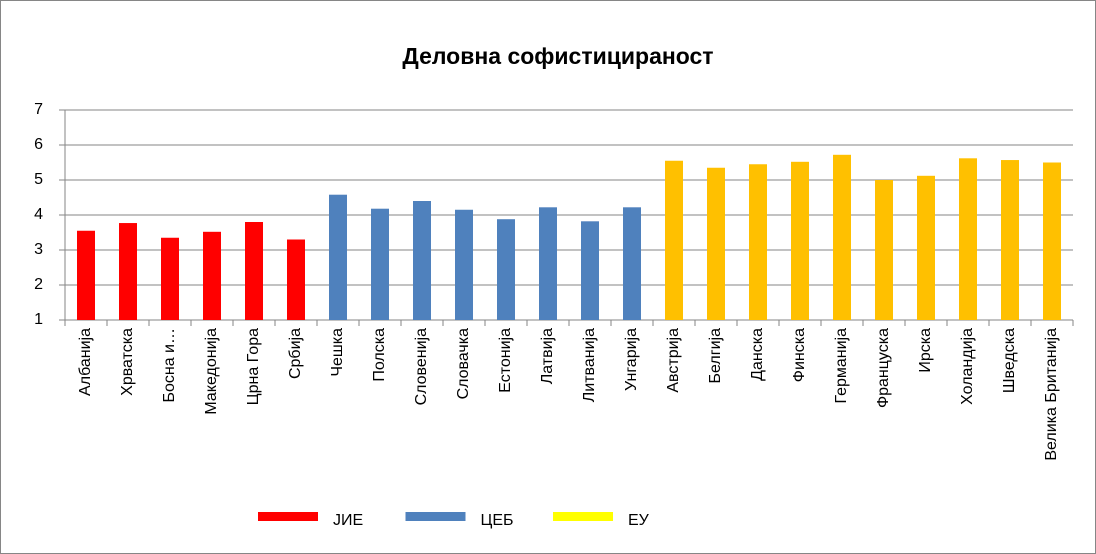 This screenshot has height=554, width=1096. What do you see at coordinates (463, 364) in the screenshot?
I see `x-tick-label: Словачка` at bounding box center [463, 364].